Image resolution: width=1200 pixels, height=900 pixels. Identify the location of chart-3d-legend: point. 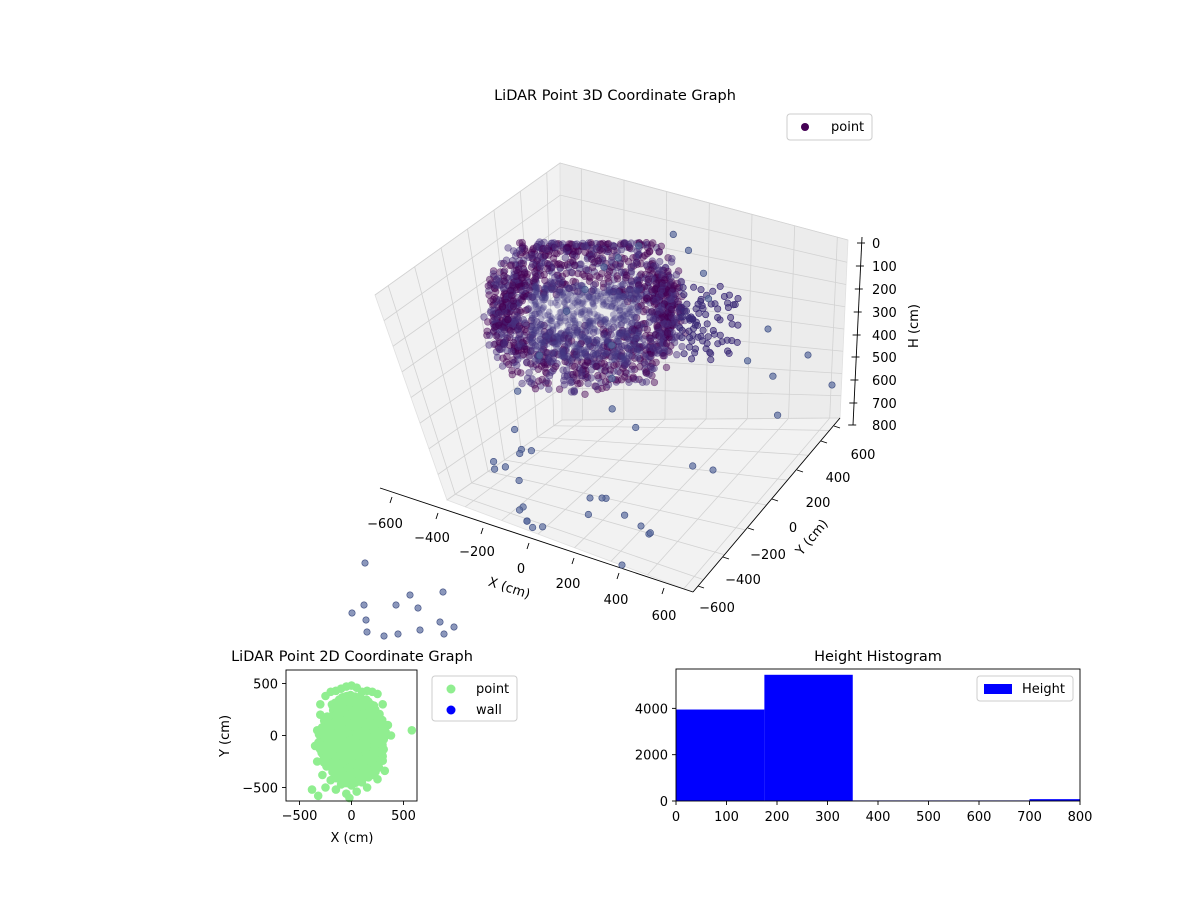
(829, 127).